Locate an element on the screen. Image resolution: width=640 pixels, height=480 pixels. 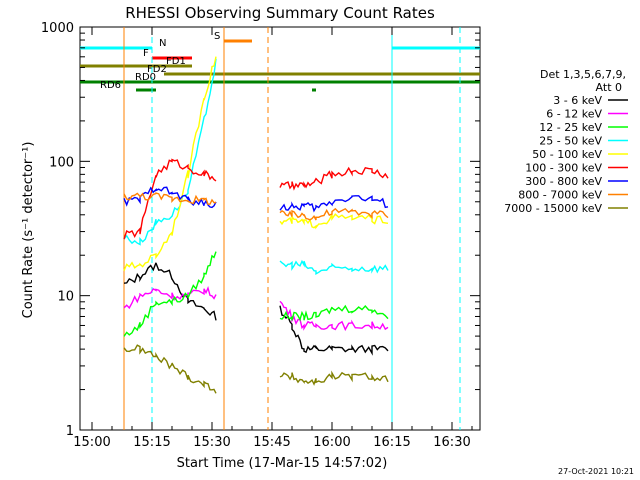
legend-item-label: 7000 - 15000 keV is located at coordinates (553, 208).